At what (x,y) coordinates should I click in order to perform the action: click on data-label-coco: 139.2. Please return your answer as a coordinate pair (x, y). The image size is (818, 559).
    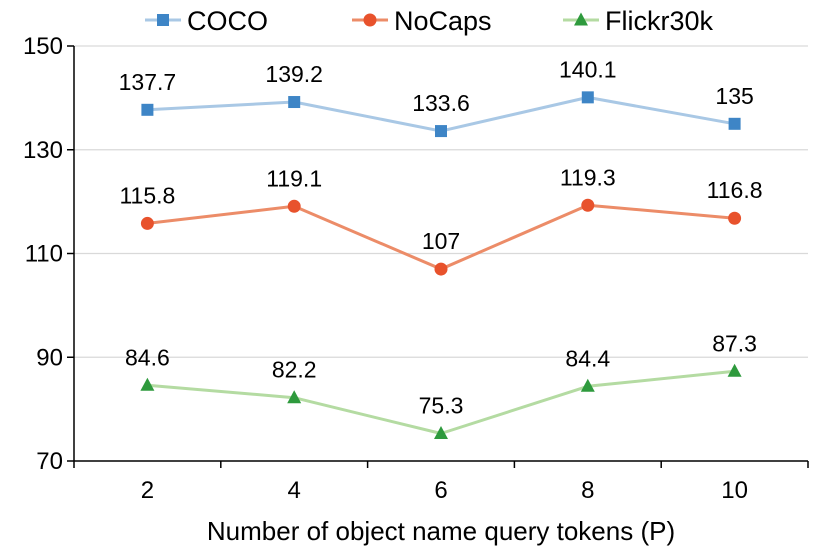
    Looking at the image, I should click on (294, 74).